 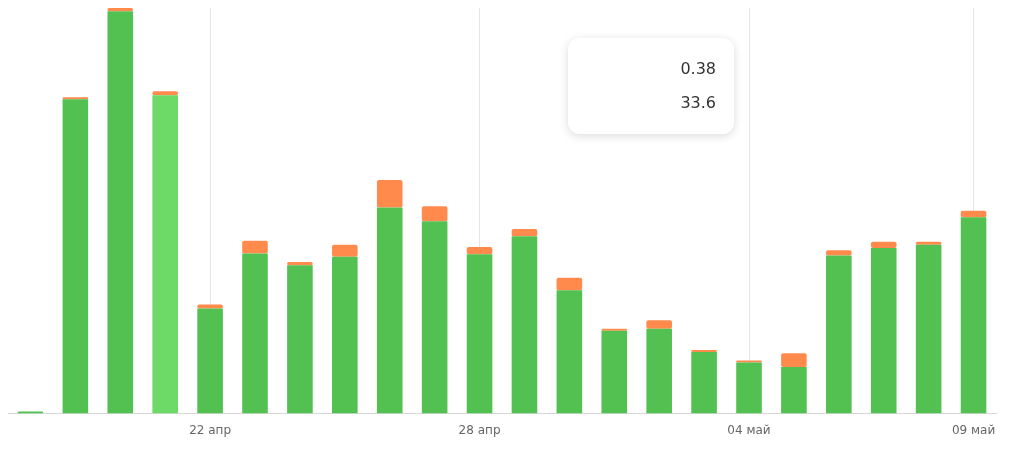 I want to click on annotation: 33.6, so click(x=697, y=103).